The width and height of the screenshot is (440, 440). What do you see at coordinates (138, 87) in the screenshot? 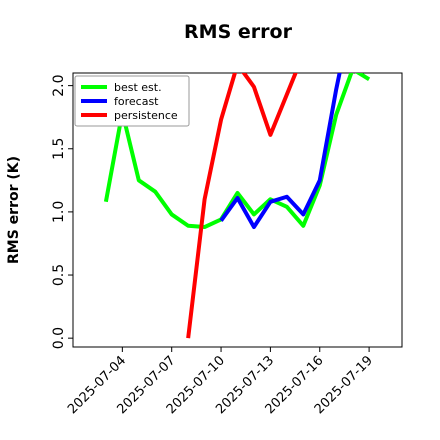
I see `legend-label: best est.` at bounding box center [138, 87].